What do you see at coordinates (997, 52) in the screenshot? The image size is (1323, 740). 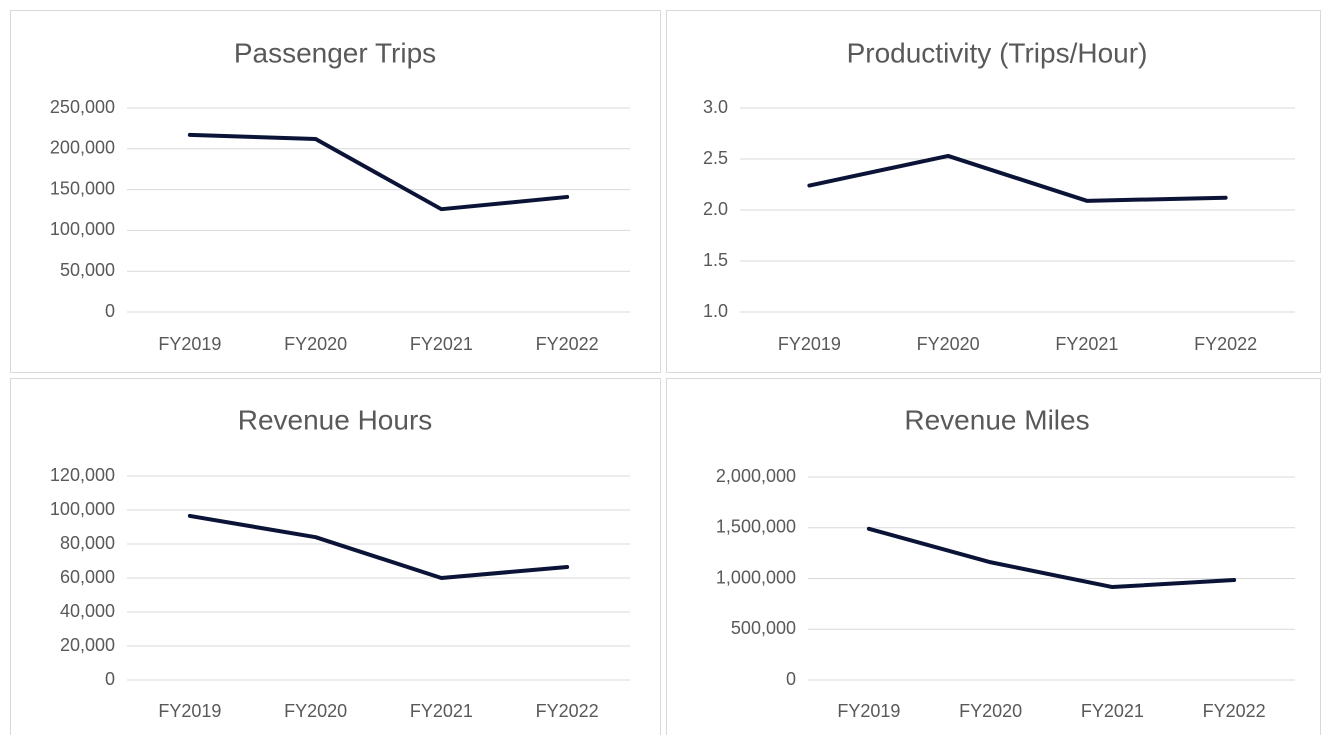 I see `chart-title: Productivity (Trips/Hour)` at bounding box center [997, 52].